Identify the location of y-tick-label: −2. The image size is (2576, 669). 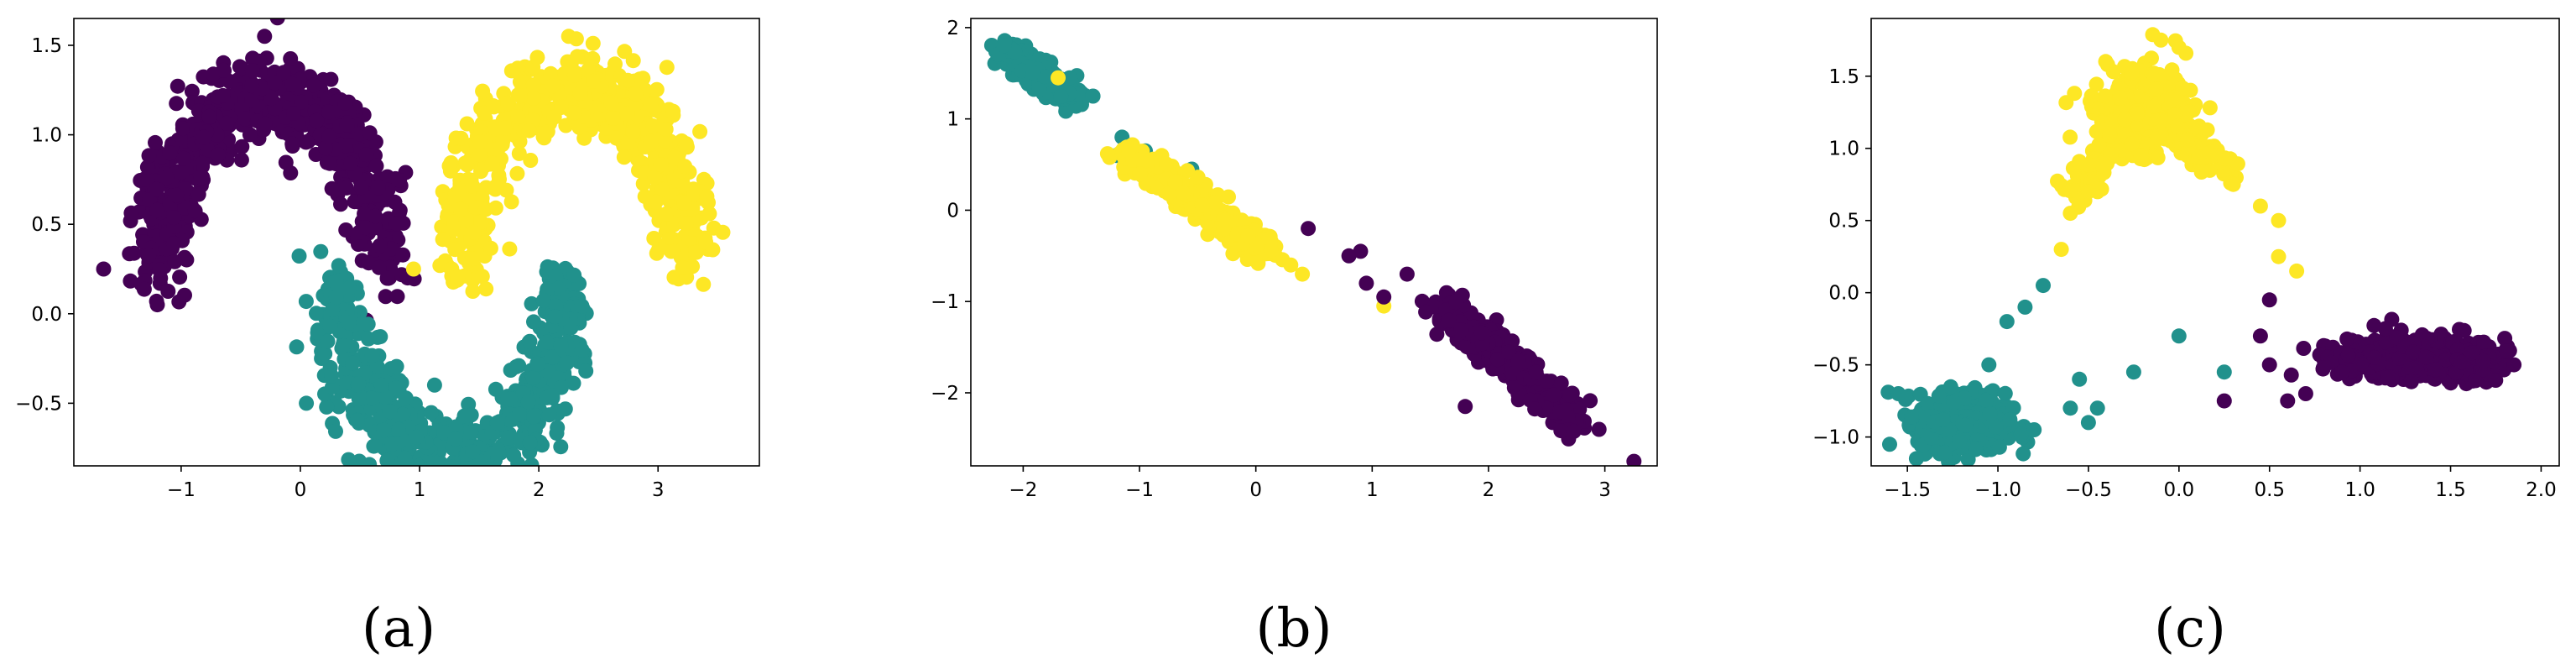
(945, 394).